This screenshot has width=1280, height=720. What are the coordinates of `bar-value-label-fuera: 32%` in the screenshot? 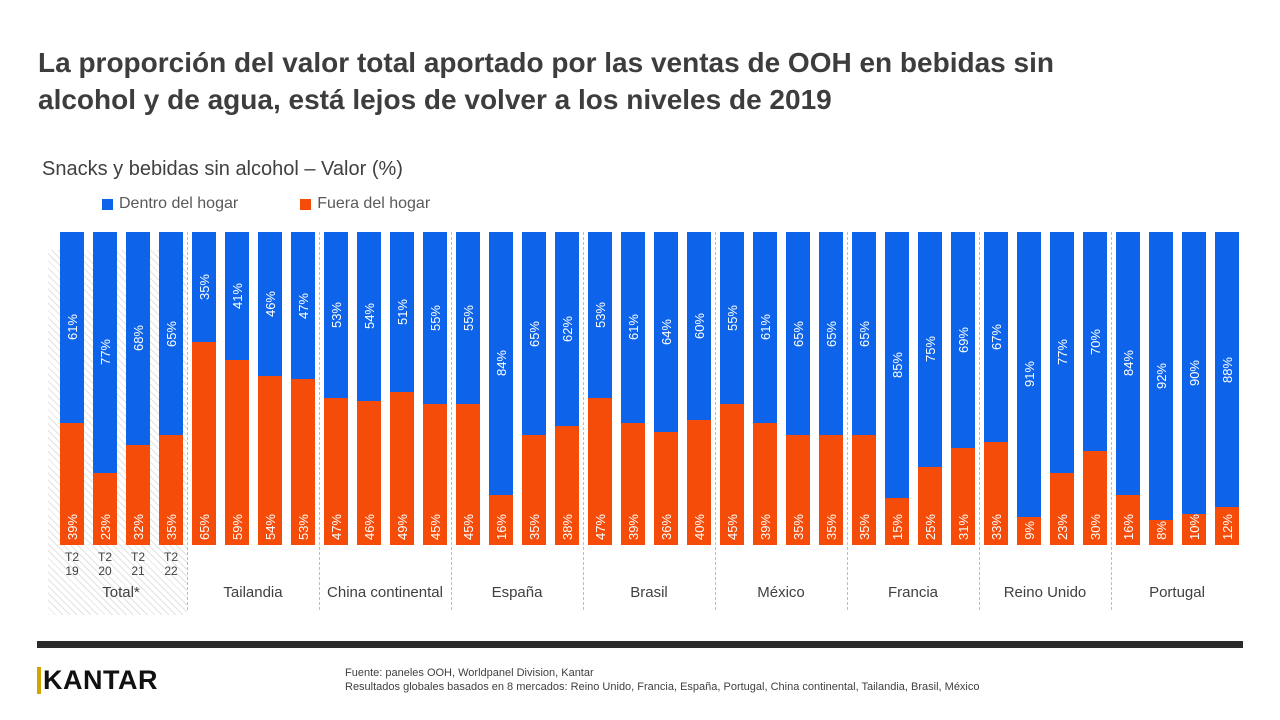 It's located at (138, 526).